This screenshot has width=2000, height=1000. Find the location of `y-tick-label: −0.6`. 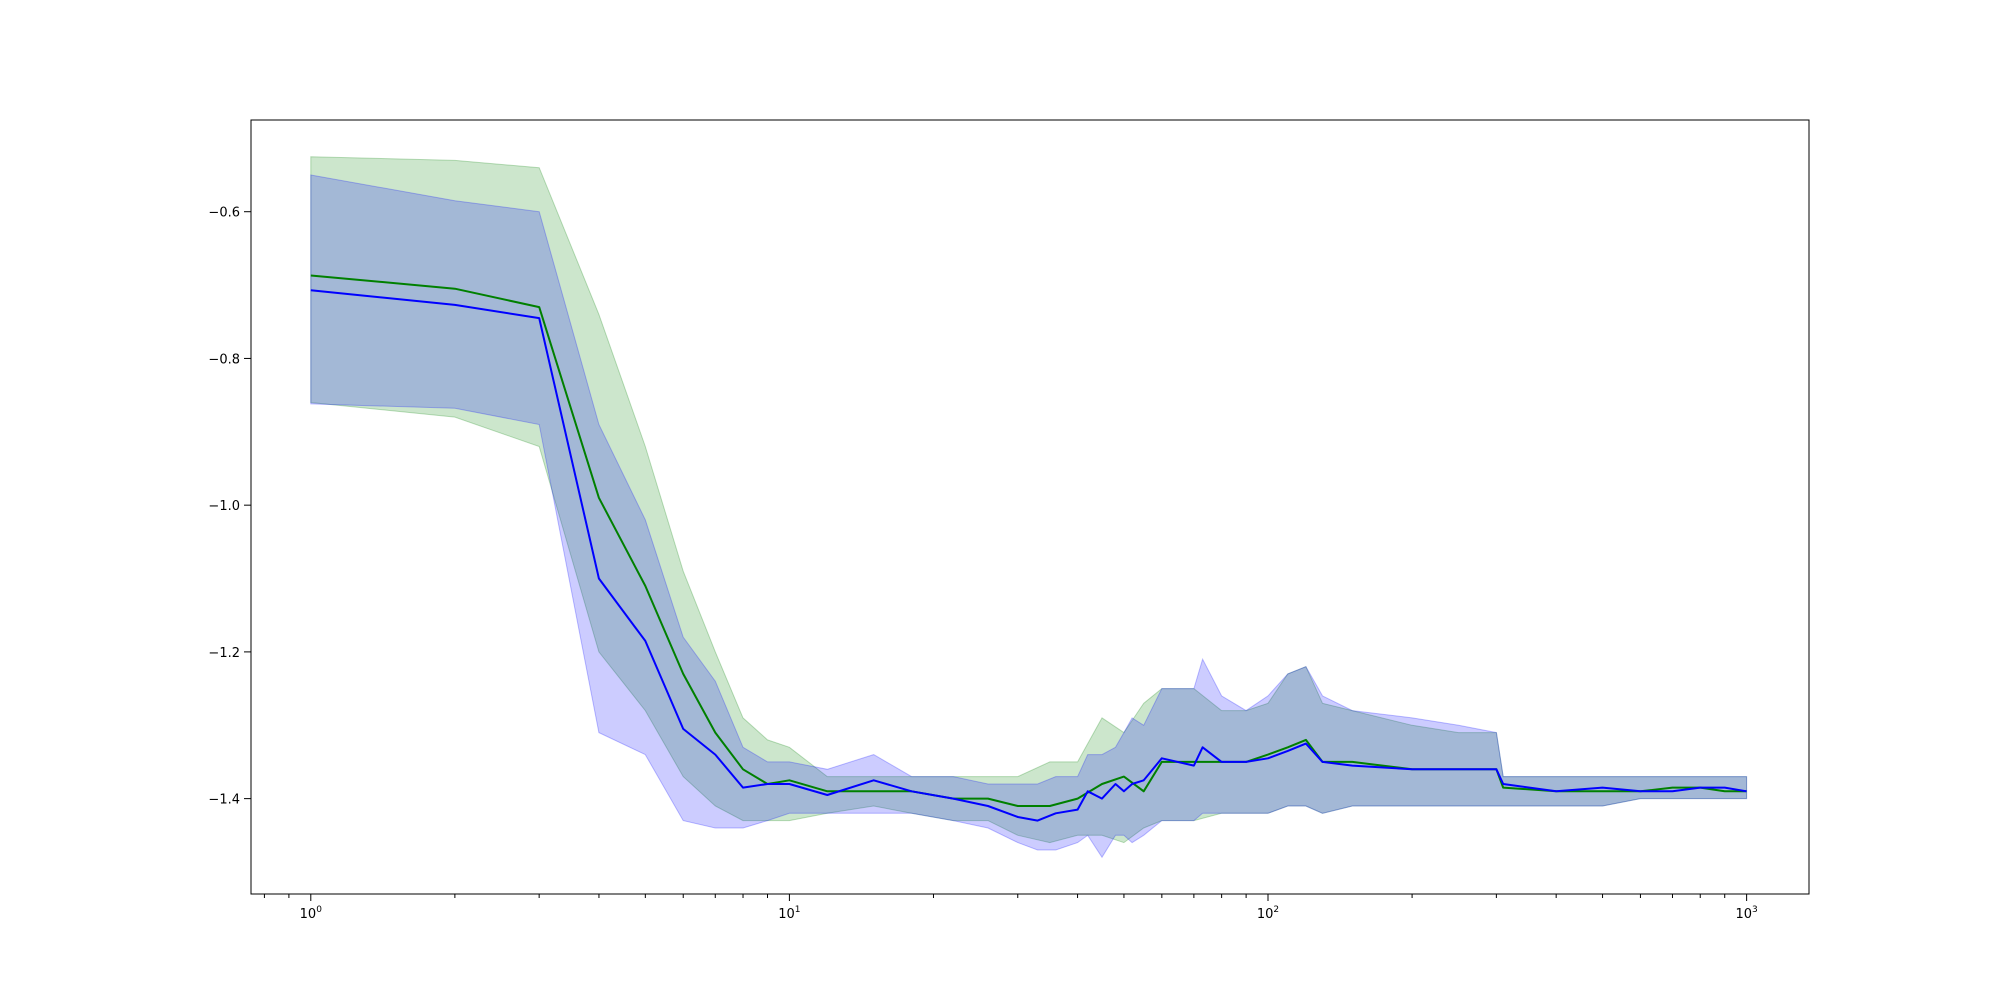

y-tick-label: −0.6 is located at coordinates (224, 213).